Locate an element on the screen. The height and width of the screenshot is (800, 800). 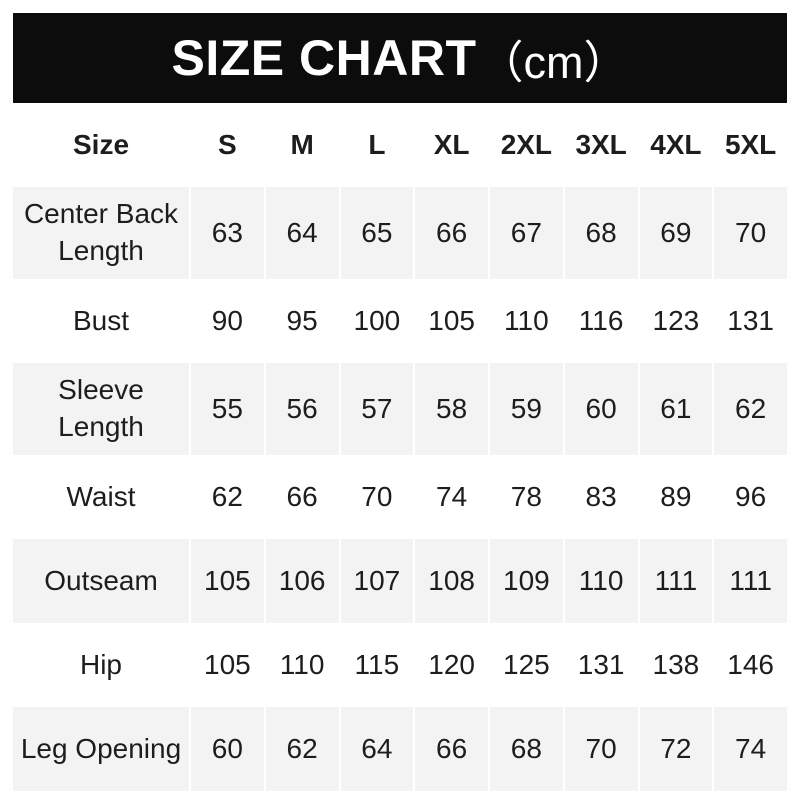
value-cell: 96 is located at coordinates (751, 496).